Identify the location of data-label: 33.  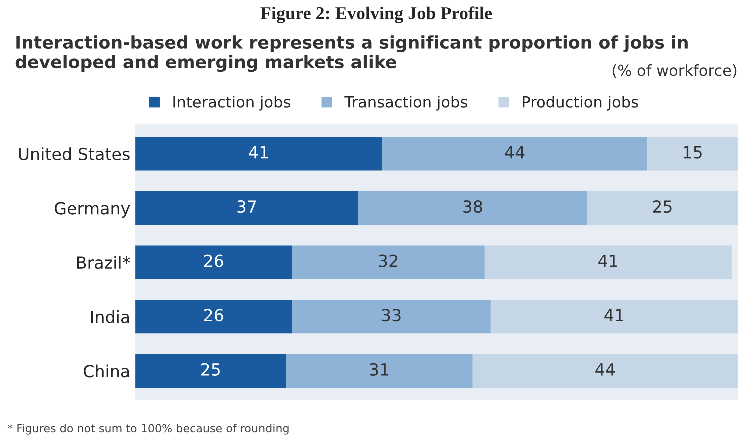
(391, 315).